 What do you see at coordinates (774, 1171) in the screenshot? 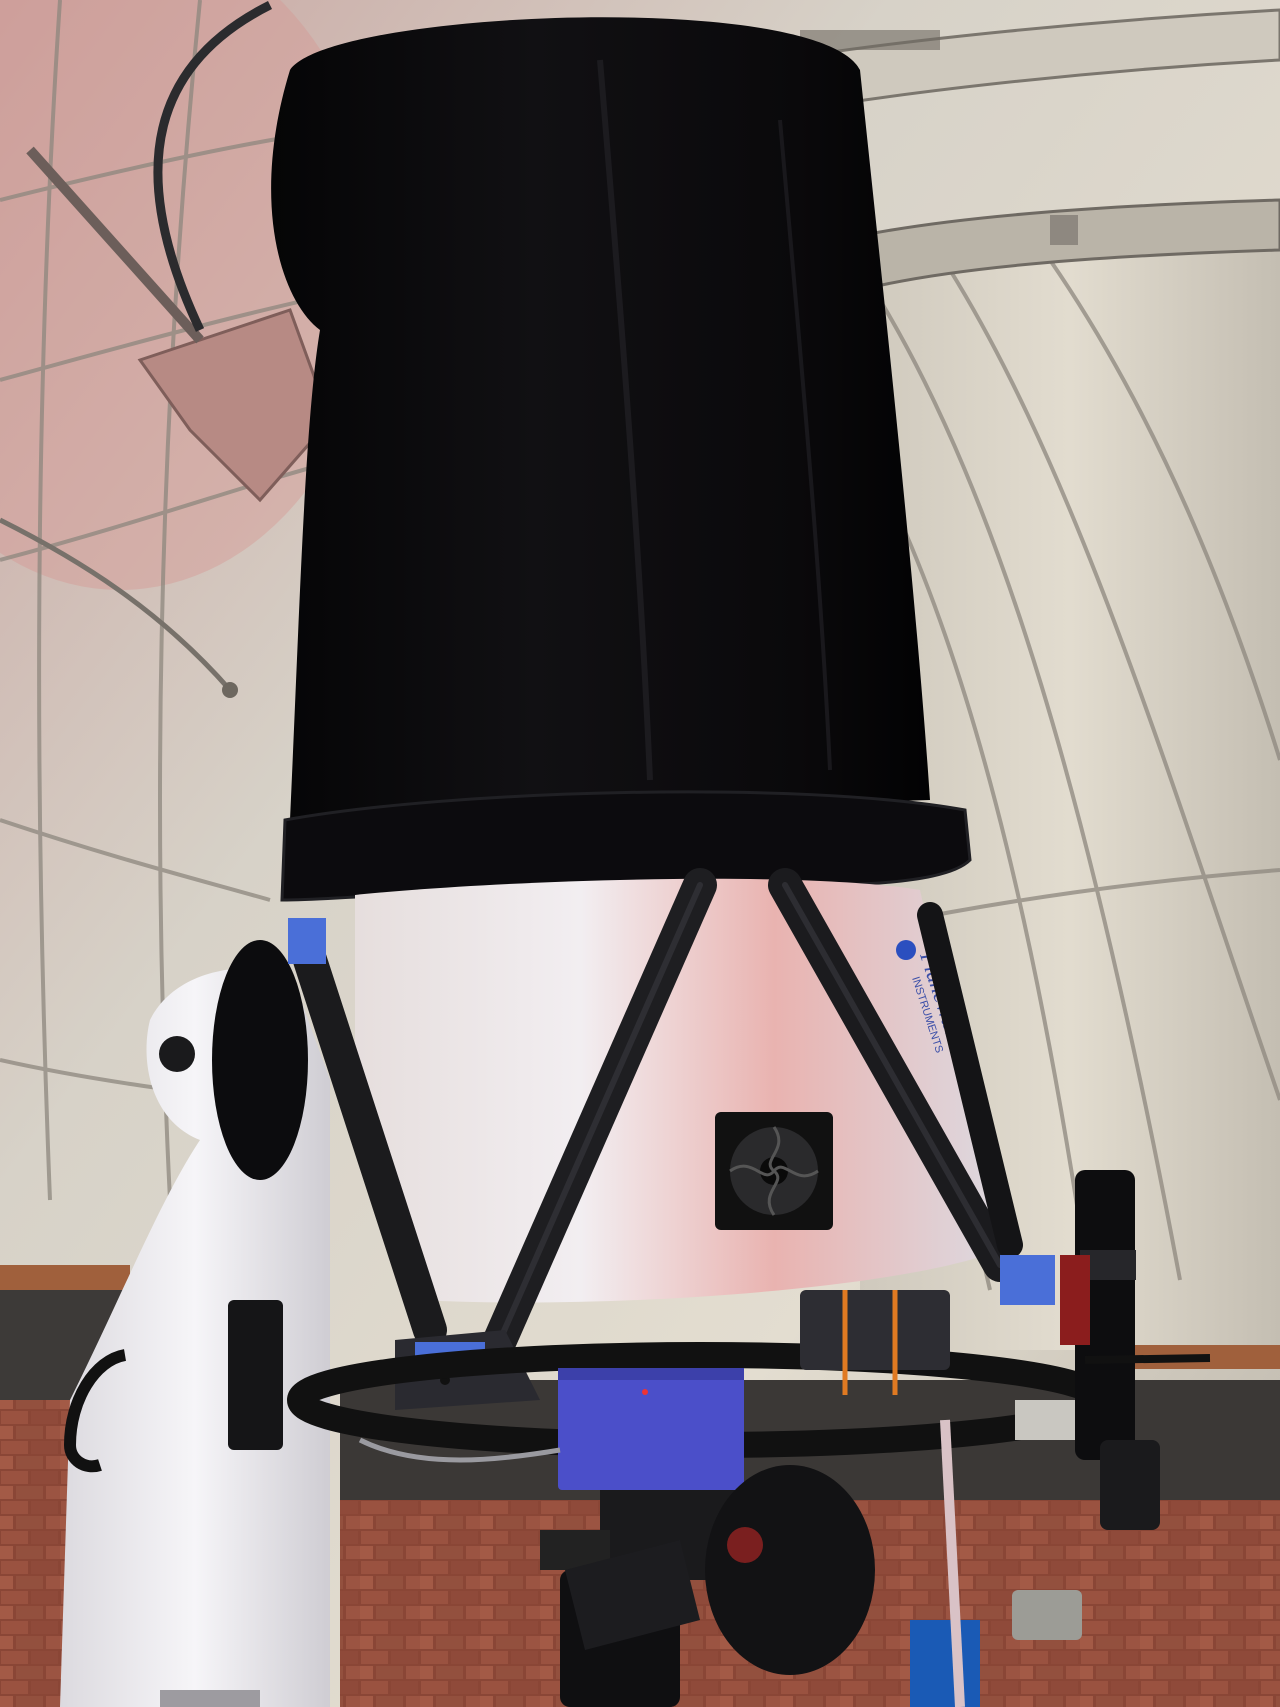
I see `cooling-fan` at bounding box center [774, 1171].